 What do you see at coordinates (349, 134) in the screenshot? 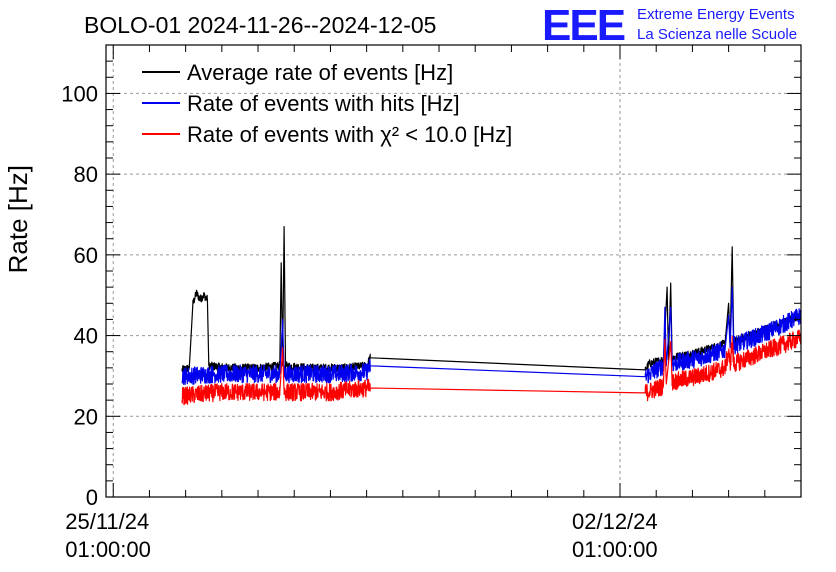
I see `legend-entry-3: Rate of events with χ² < 10.0 [Hz]` at bounding box center [349, 134].